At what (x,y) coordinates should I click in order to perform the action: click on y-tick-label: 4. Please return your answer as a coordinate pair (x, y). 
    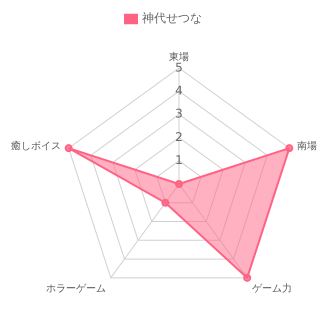
    Looking at the image, I should click on (179, 90).